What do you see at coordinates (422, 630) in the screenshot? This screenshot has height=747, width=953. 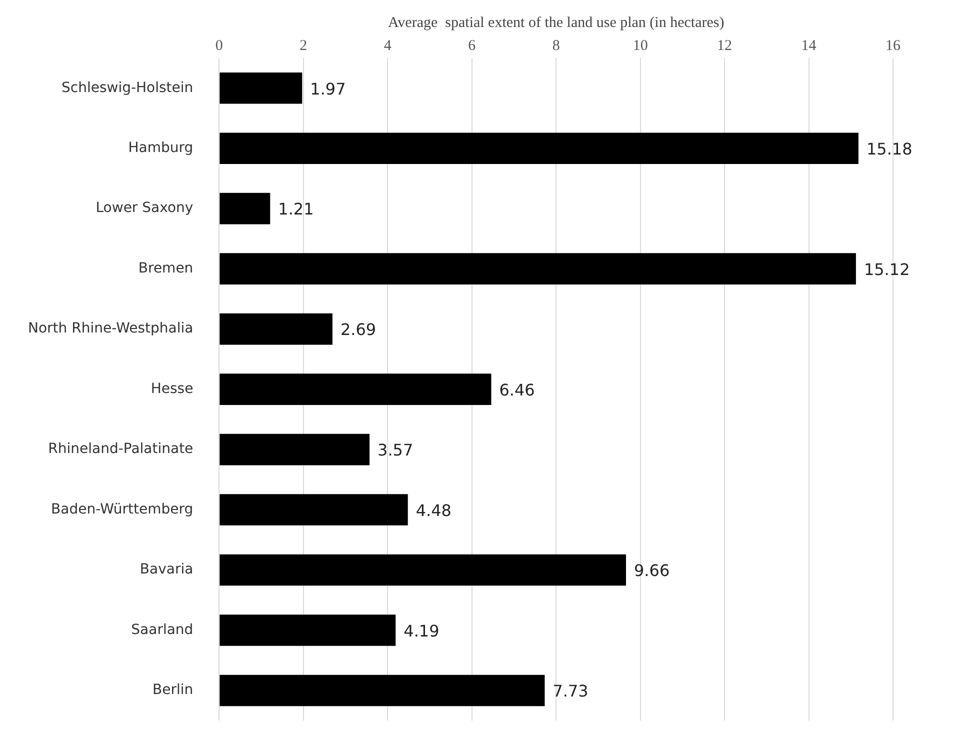 I see `data-label: 4.19` at bounding box center [422, 630].